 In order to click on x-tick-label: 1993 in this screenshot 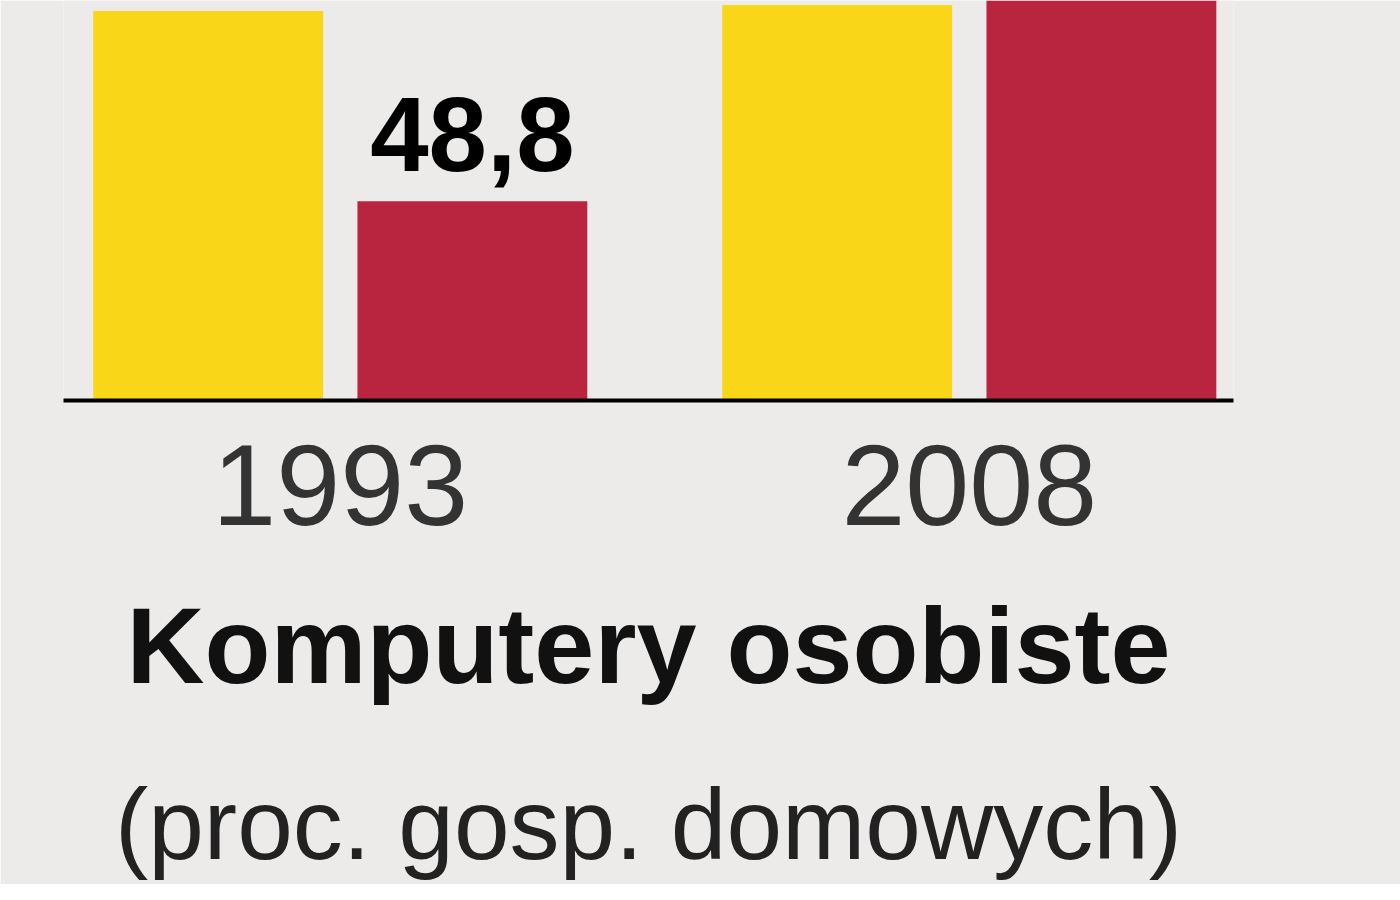, I will do `click(340, 484)`.